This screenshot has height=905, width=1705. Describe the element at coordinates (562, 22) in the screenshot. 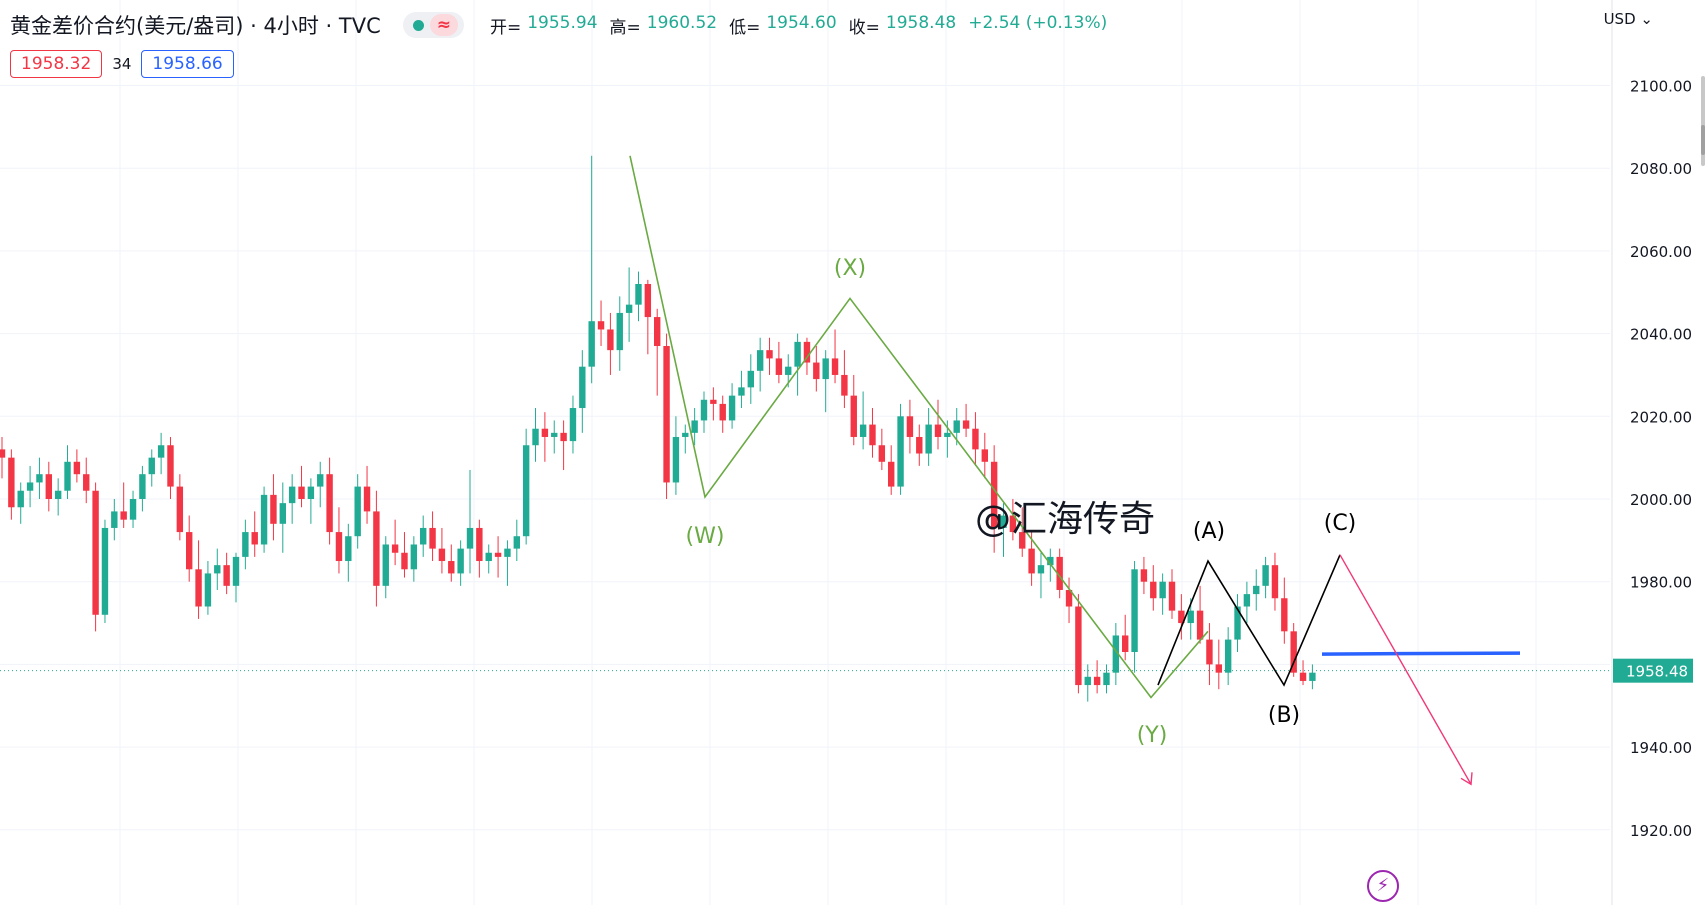

I see `open-value: 1955.94` at that location.